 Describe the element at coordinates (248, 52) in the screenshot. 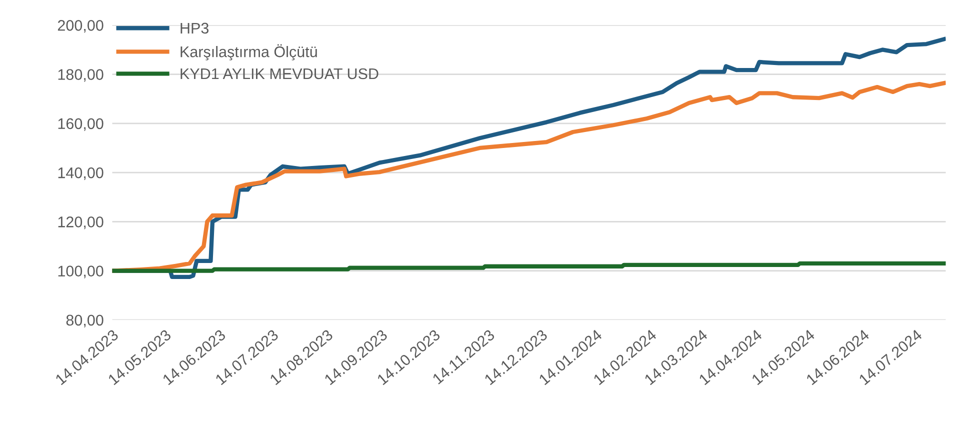

I see `legend-label: Karşılaştırma Ölçütü` at that location.